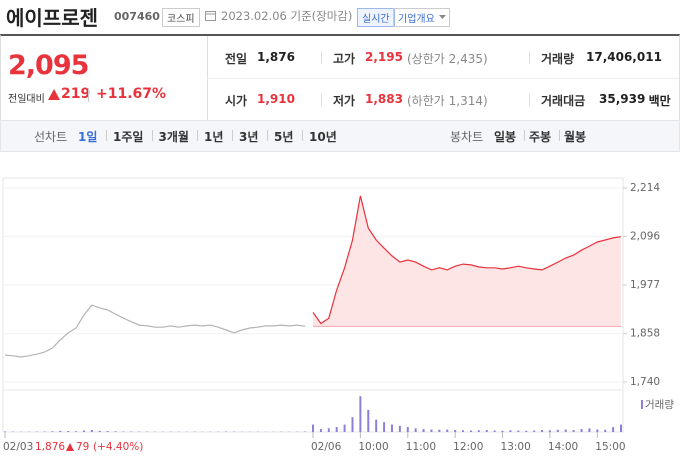 The width and height of the screenshot is (680, 460). What do you see at coordinates (236, 59) in the screenshot?
I see `summary-label: 전일` at bounding box center [236, 59].